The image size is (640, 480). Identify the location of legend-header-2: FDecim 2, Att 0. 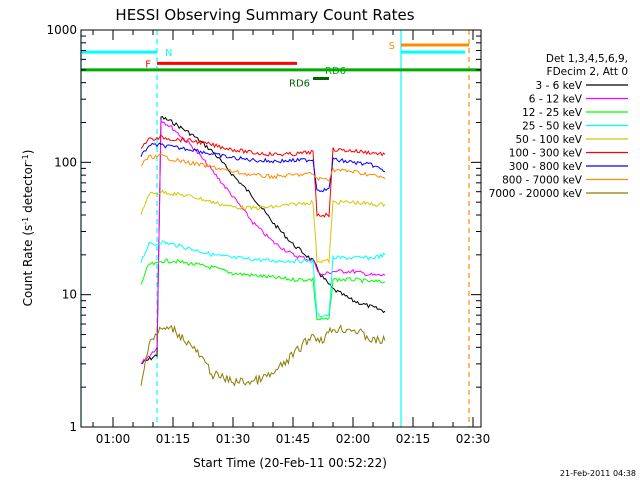
(587, 72).